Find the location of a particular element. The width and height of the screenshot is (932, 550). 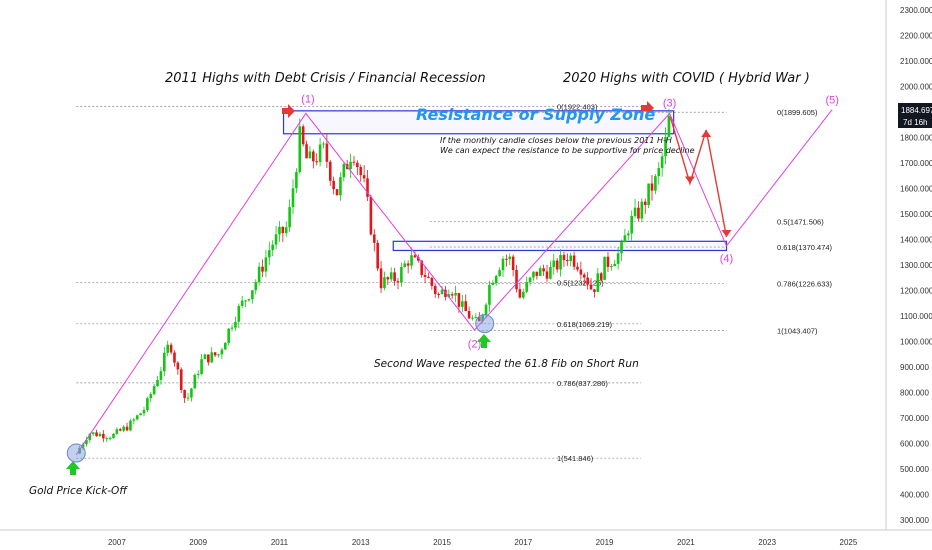

supply-zone-label: Resistance or Supply Zone is located at coordinates (535, 114).